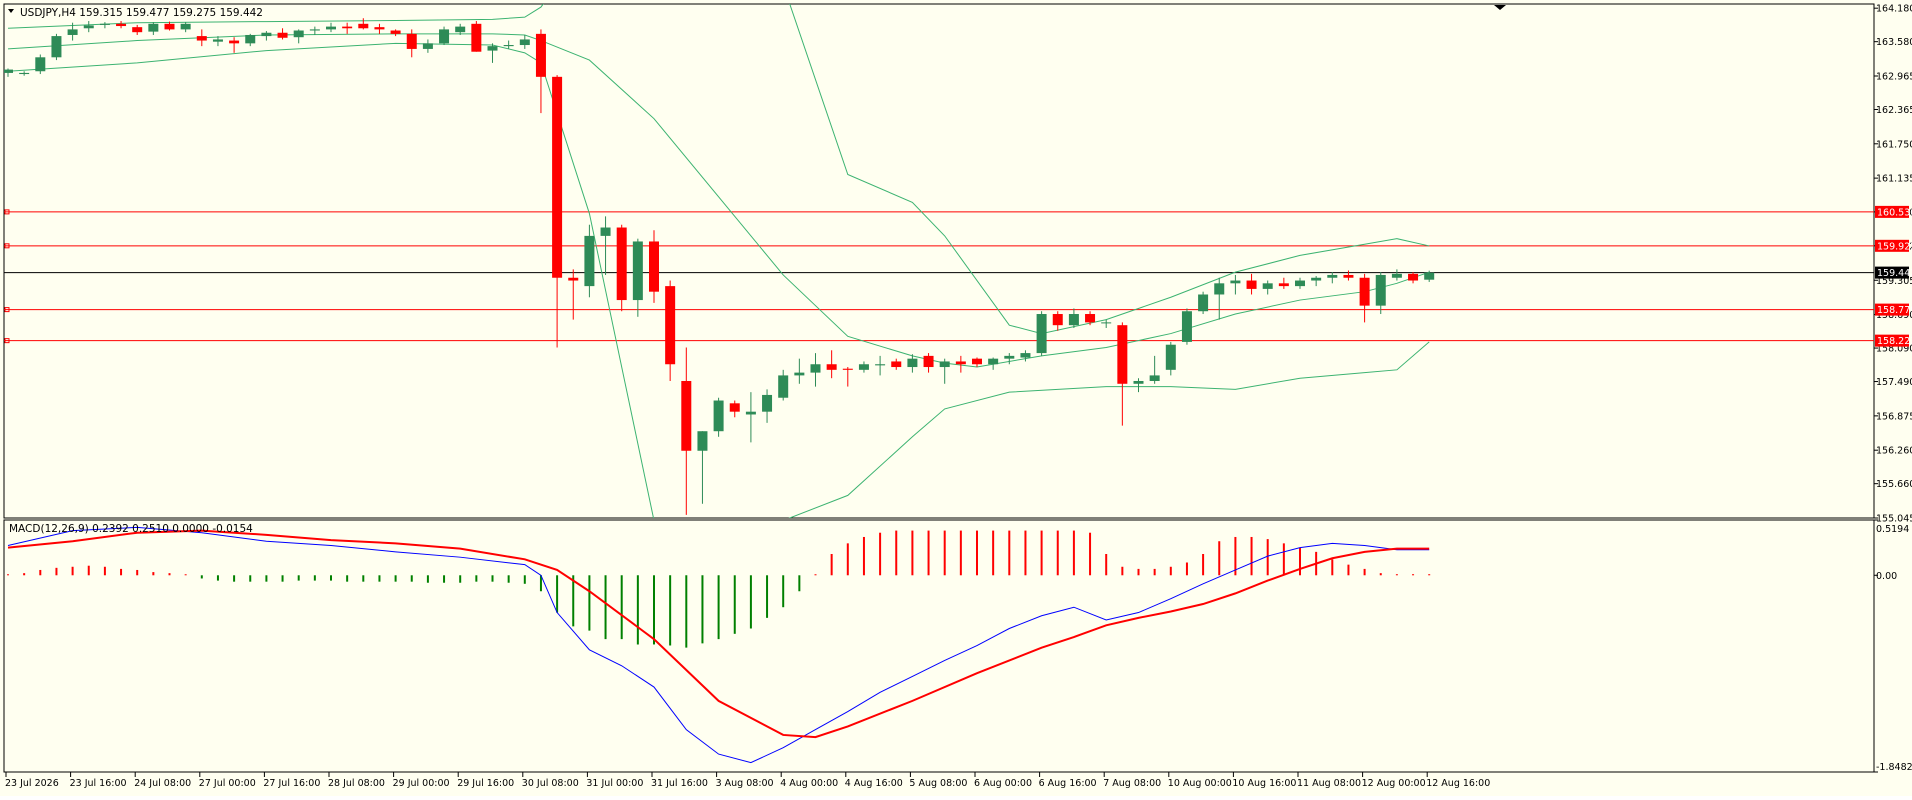 Image resolution: width=1912 pixels, height=800 pixels. I want to click on chart-shift-icon, so click(1500, 7).